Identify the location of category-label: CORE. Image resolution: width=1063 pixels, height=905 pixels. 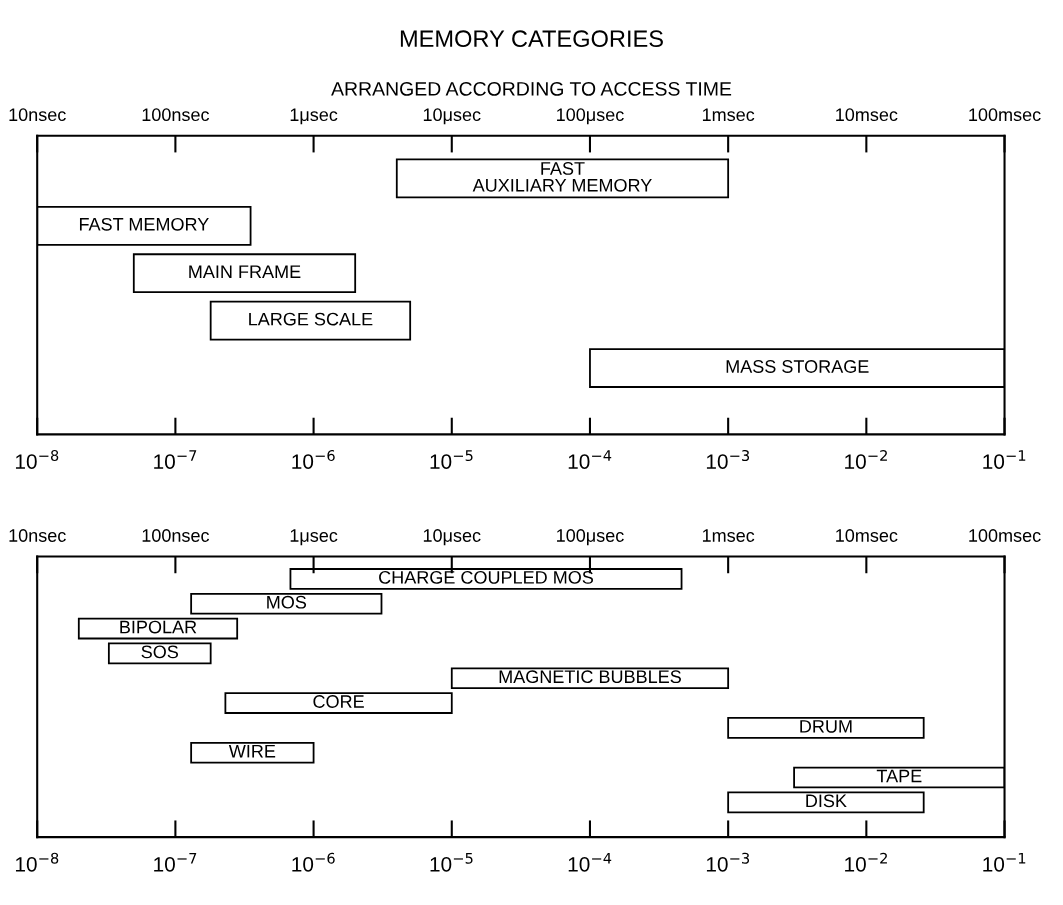
(338, 701).